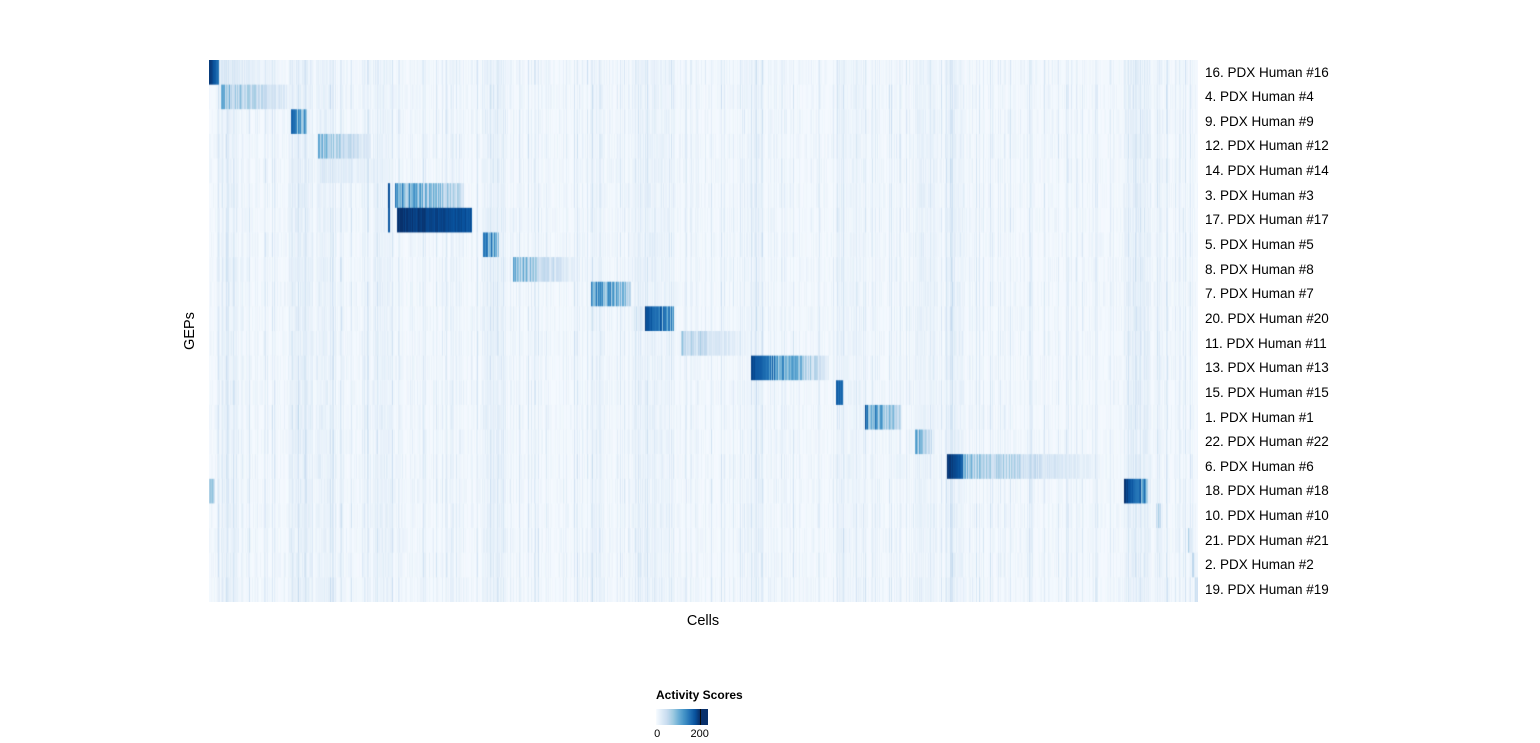  I want to click on row-label: 22. PDX Human #22, so click(1267, 442).